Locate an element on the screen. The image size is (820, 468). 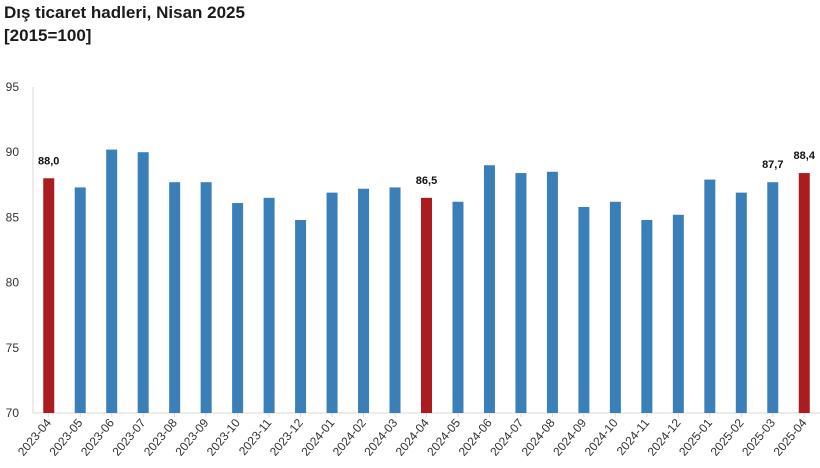
y-tick-label: 80 is located at coordinates (13, 283).